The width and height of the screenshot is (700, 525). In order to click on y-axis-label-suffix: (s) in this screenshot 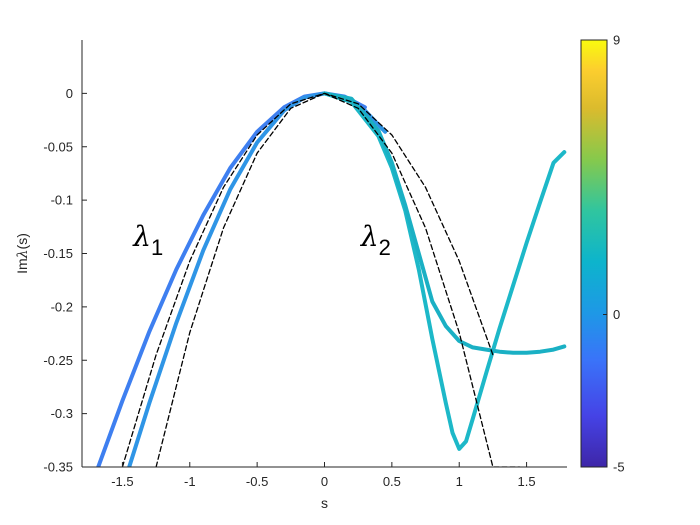, I will do `click(22, 241)`.